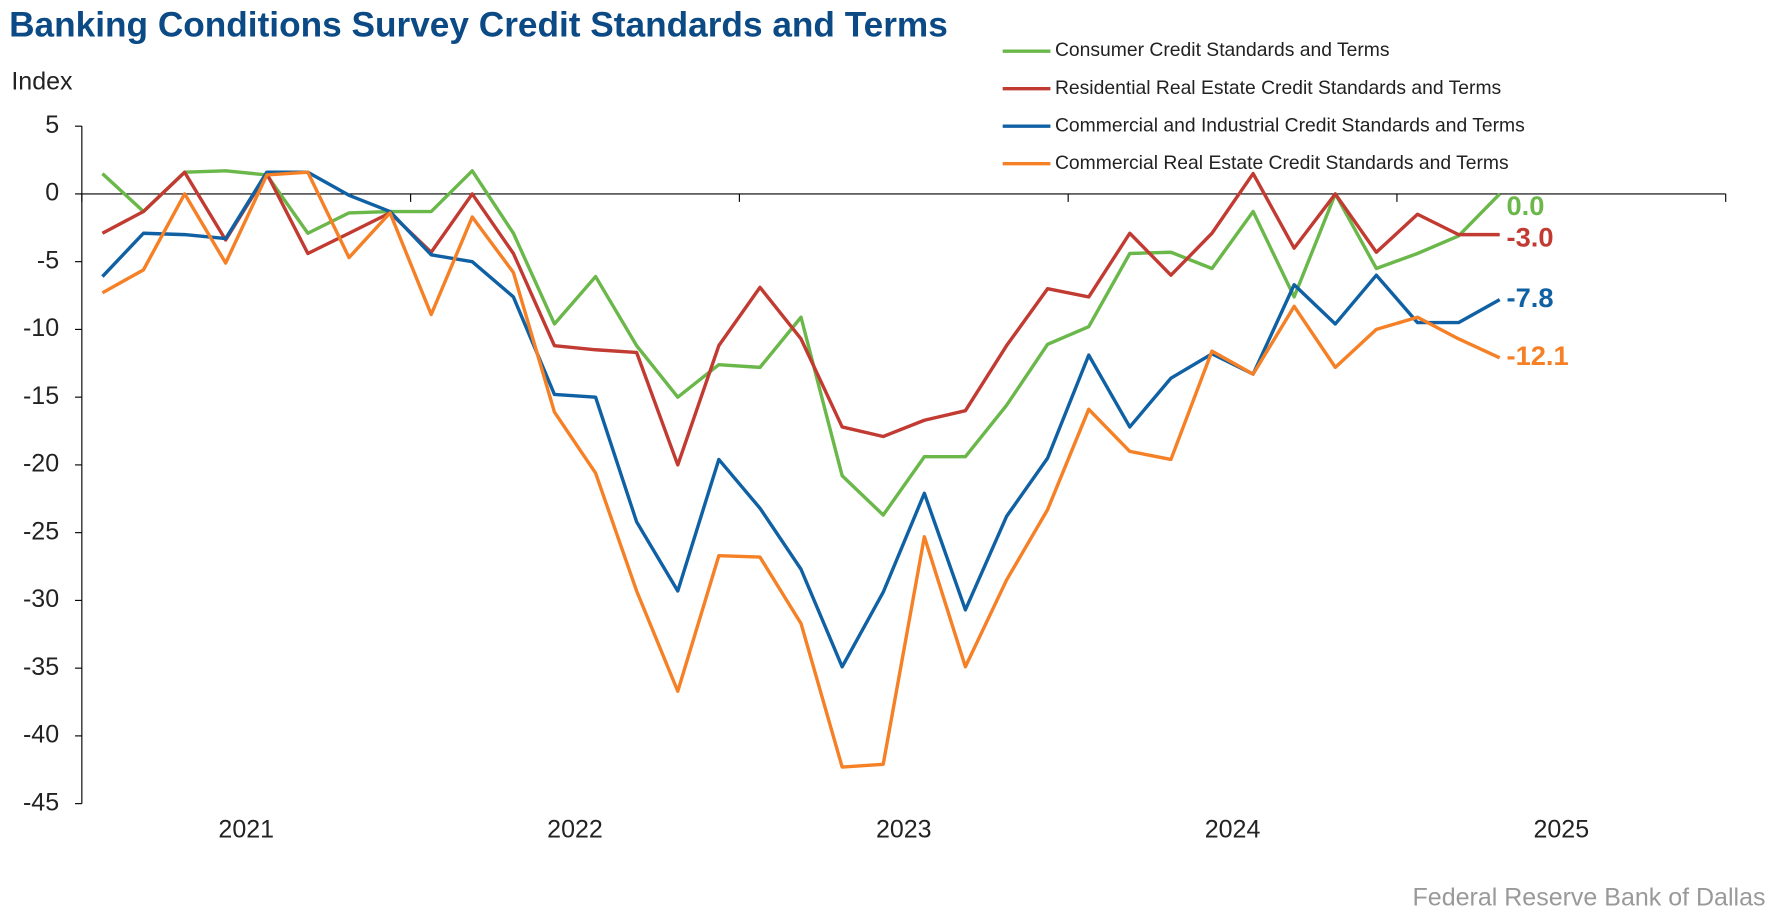 The image size is (1778, 923). Describe the element at coordinates (1222, 50) in the screenshot. I see `legend-label: Consumer Credit Standards and Terms` at that location.